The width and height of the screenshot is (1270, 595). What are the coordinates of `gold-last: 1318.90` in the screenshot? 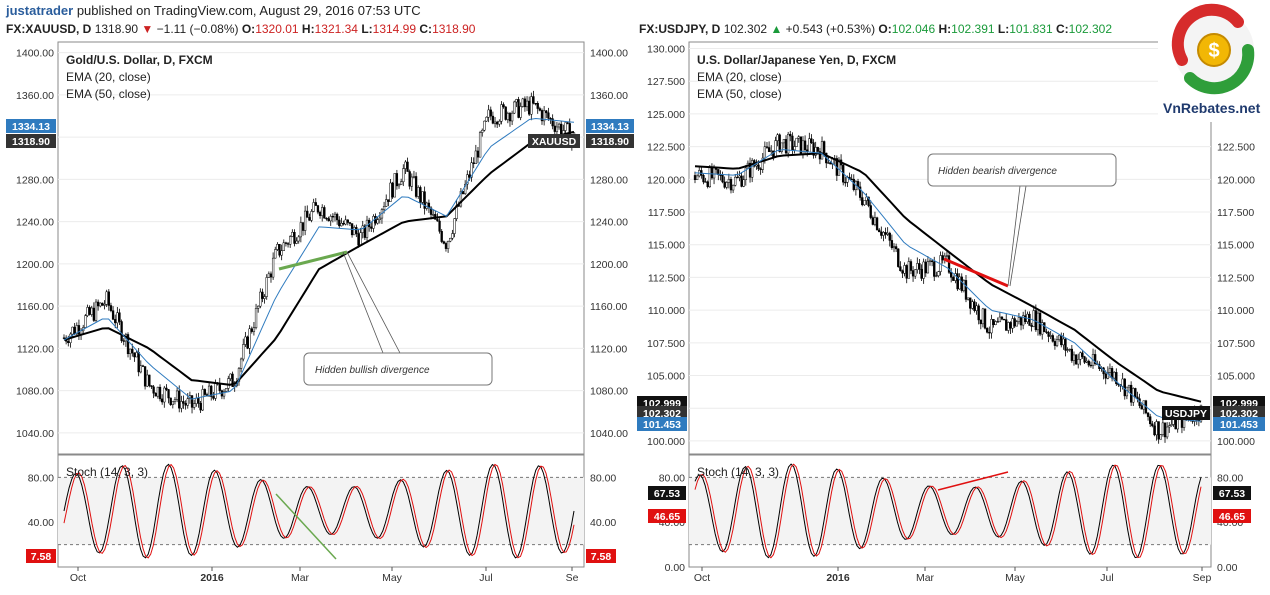 It's located at (116, 29).